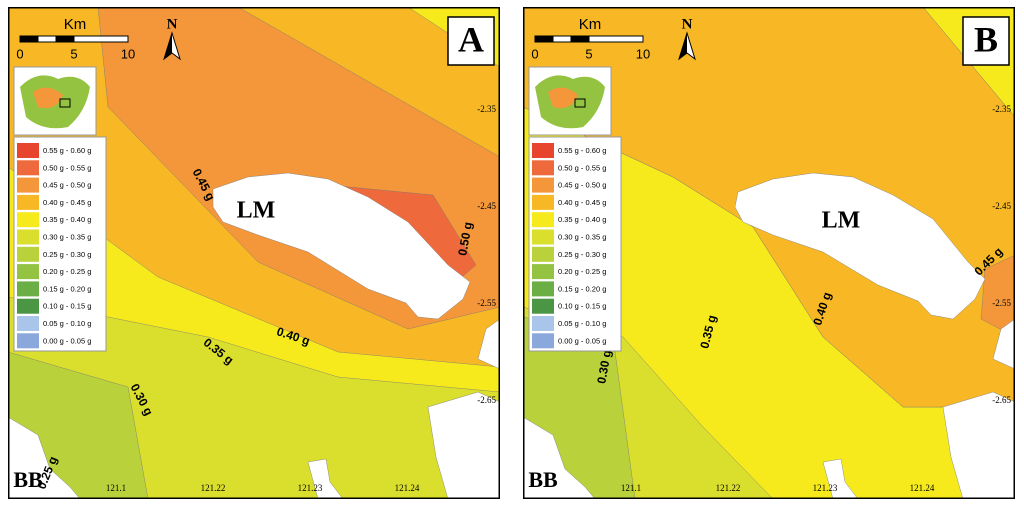 This screenshot has width=1024, height=505. Describe the element at coordinates (48, 98) in the screenshot. I see `inset-zone` at that location.